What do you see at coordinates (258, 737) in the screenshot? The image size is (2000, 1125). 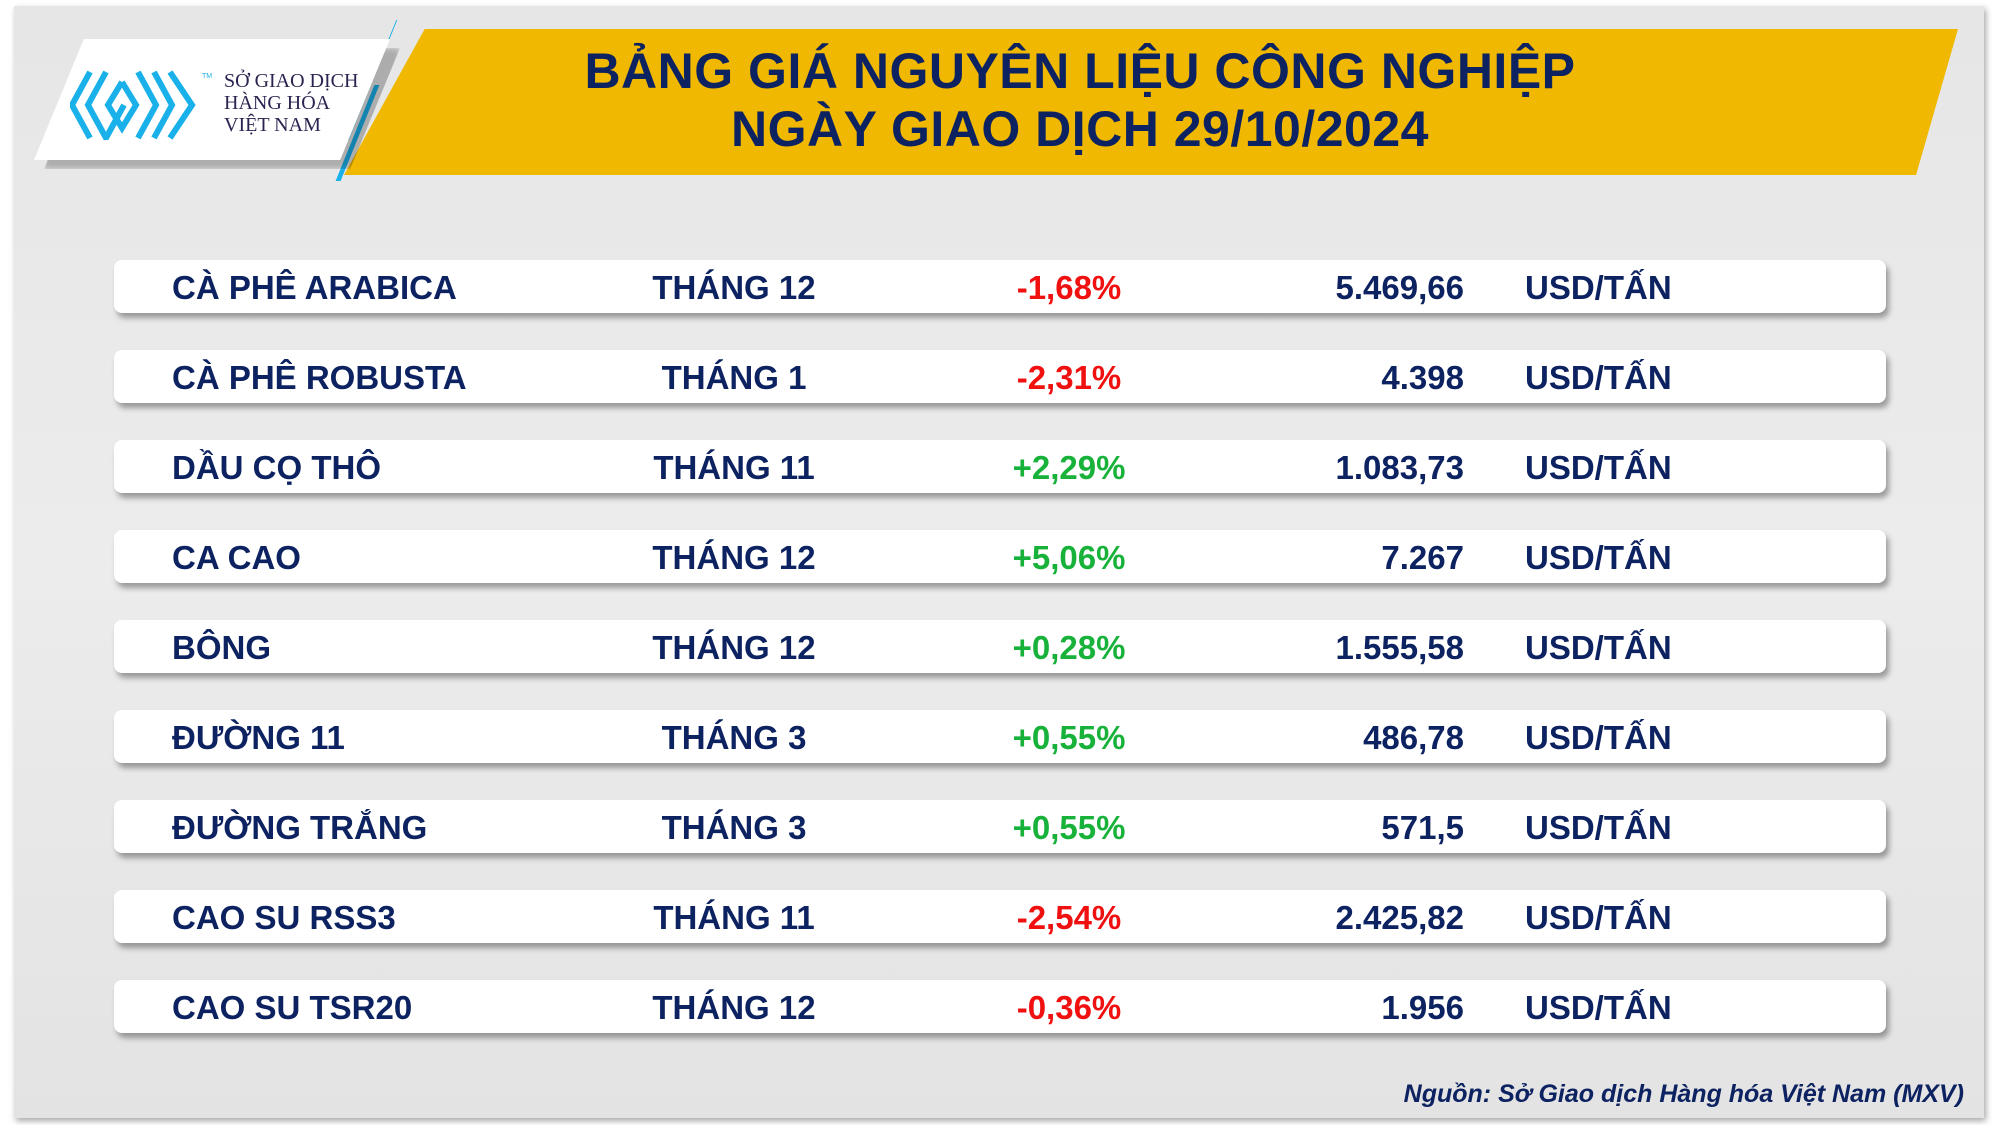 I see `commodity-name: ĐƯỜNG 11` at bounding box center [258, 737].